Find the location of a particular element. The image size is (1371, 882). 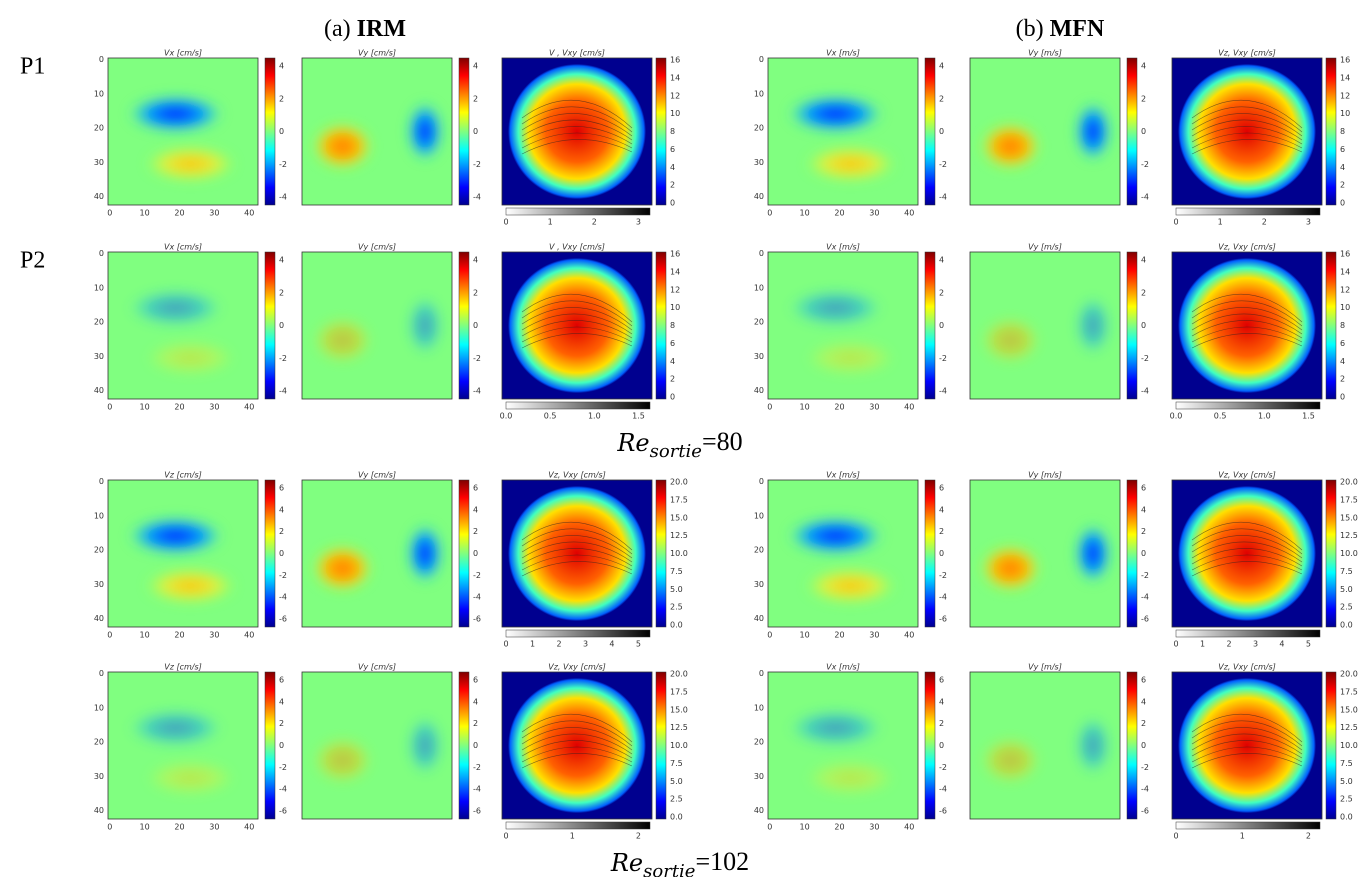

colorbar-tick-label: 12.5 is located at coordinates (1349, 727).